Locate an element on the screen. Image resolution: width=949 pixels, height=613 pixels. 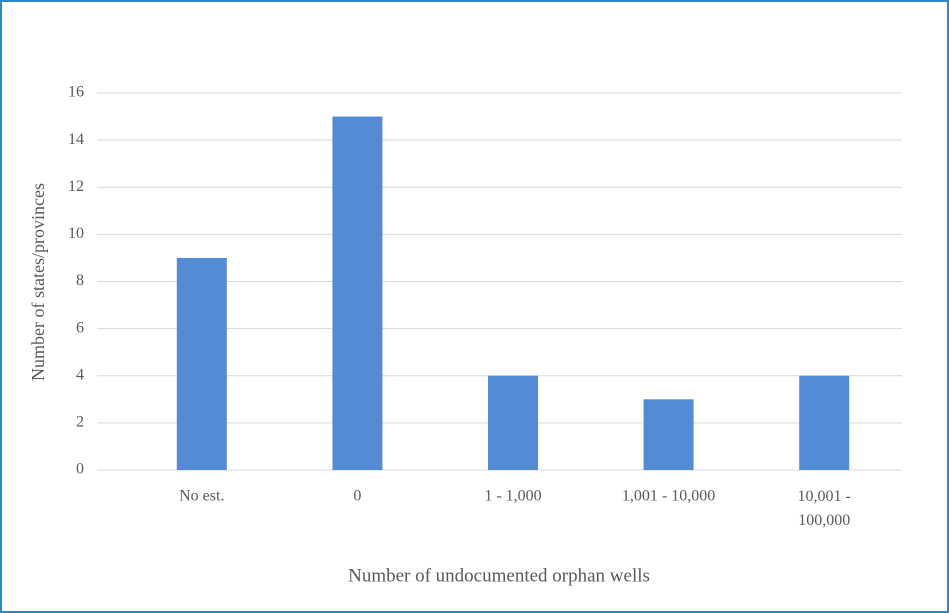
y-tick-label: 12 is located at coordinates (76, 186).